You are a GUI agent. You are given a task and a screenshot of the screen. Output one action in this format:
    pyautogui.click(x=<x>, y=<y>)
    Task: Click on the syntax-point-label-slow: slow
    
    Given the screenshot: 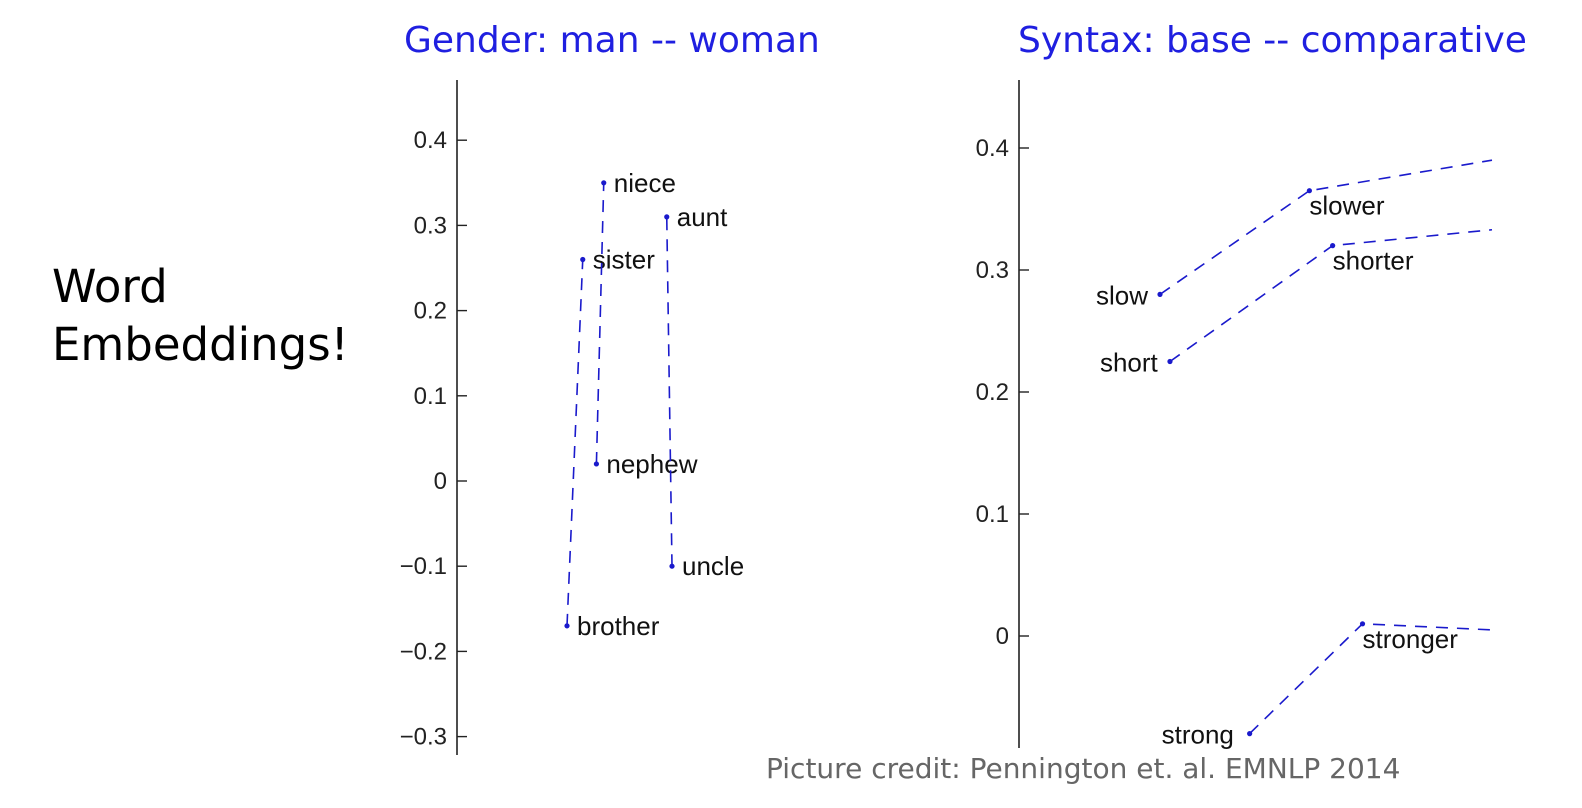 What is the action you would take?
    pyautogui.click(x=1122, y=295)
    